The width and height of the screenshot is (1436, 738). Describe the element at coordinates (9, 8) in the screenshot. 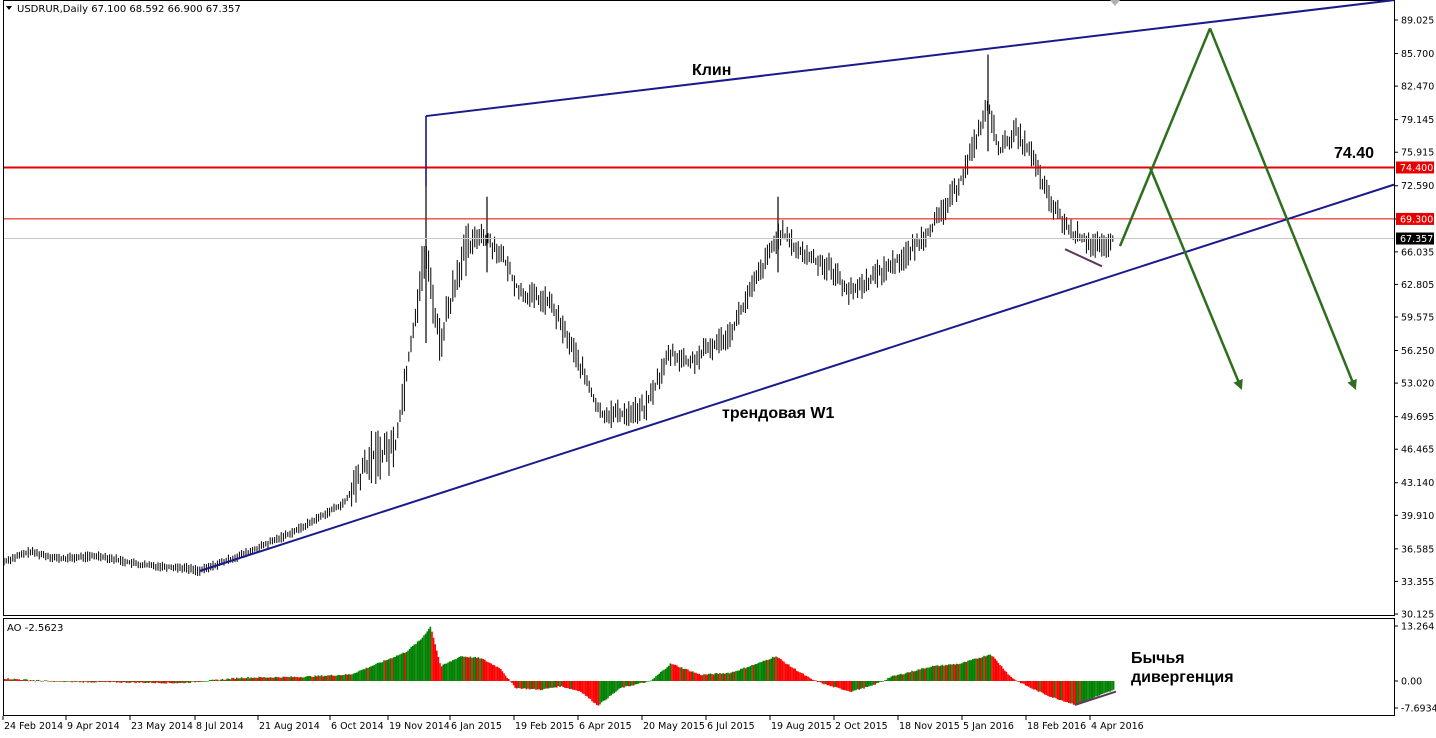

I see `dropdown-triangle-icon` at that location.